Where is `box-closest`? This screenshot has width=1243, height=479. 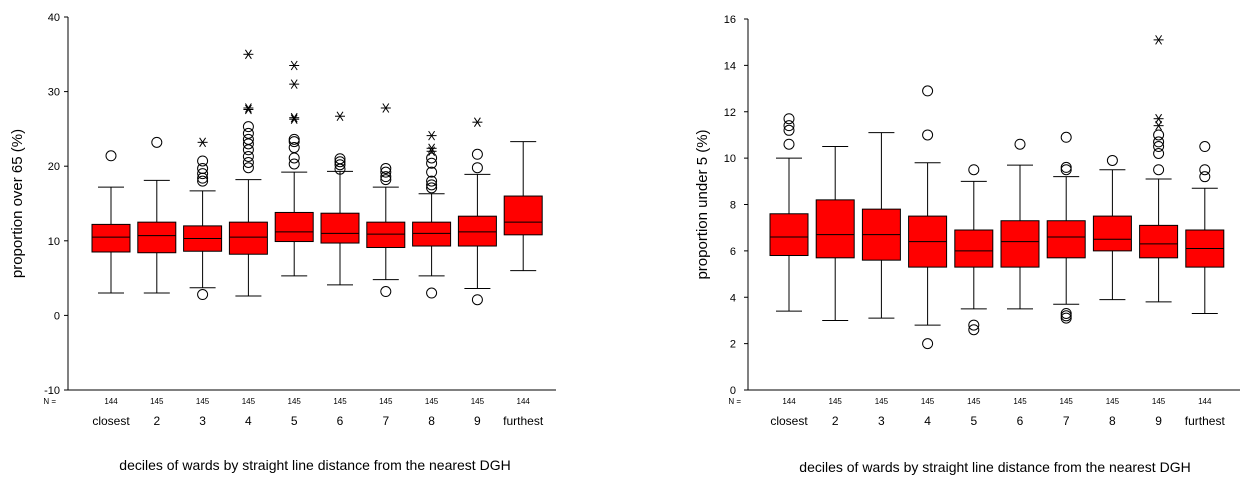
box-closest is located at coordinates (111, 222).